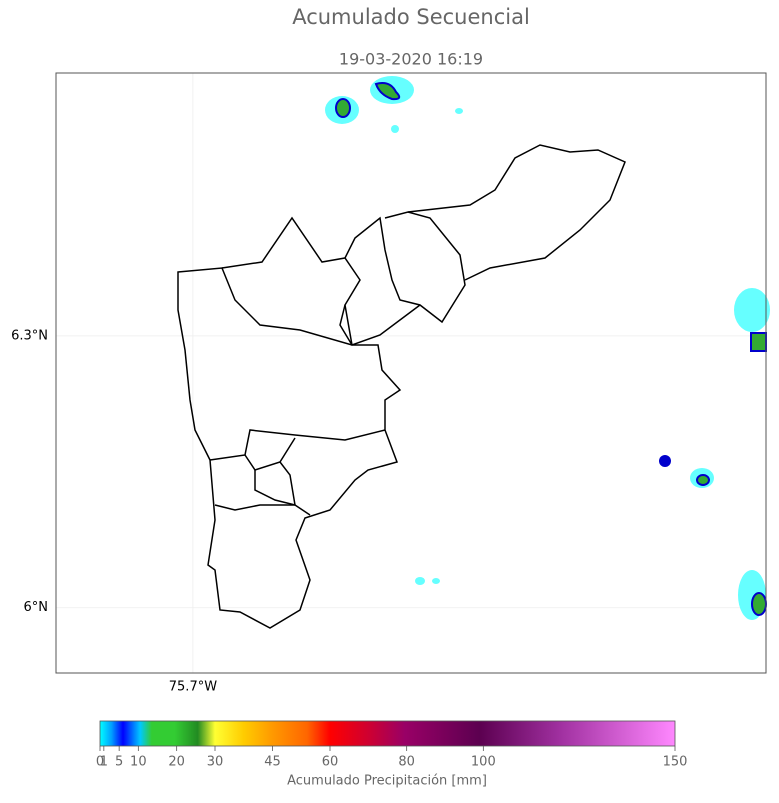 Image resolution: width=779 pixels, height=803 pixels. I want to click on colorbar-tick-label: 1, so click(104, 762).